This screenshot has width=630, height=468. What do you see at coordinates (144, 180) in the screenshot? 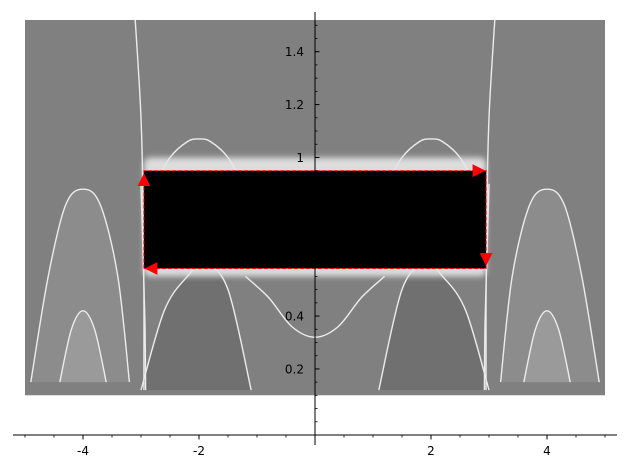
I see `path-arrow-1-up` at bounding box center [144, 180].